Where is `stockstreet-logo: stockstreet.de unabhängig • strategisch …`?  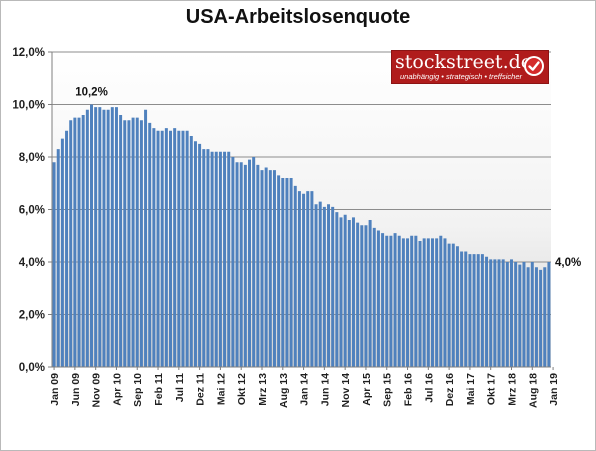 stockstreet-logo: stockstreet.de unabhängig • strategisch … is located at coordinates (470, 67).